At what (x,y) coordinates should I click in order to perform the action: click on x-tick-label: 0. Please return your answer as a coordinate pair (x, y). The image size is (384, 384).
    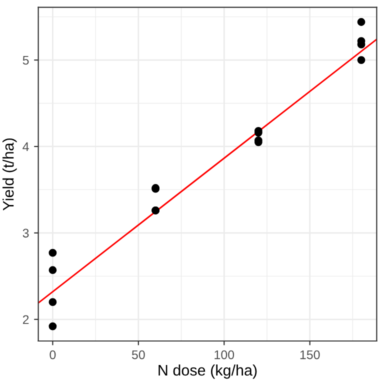
    Looking at the image, I should click on (53, 355).